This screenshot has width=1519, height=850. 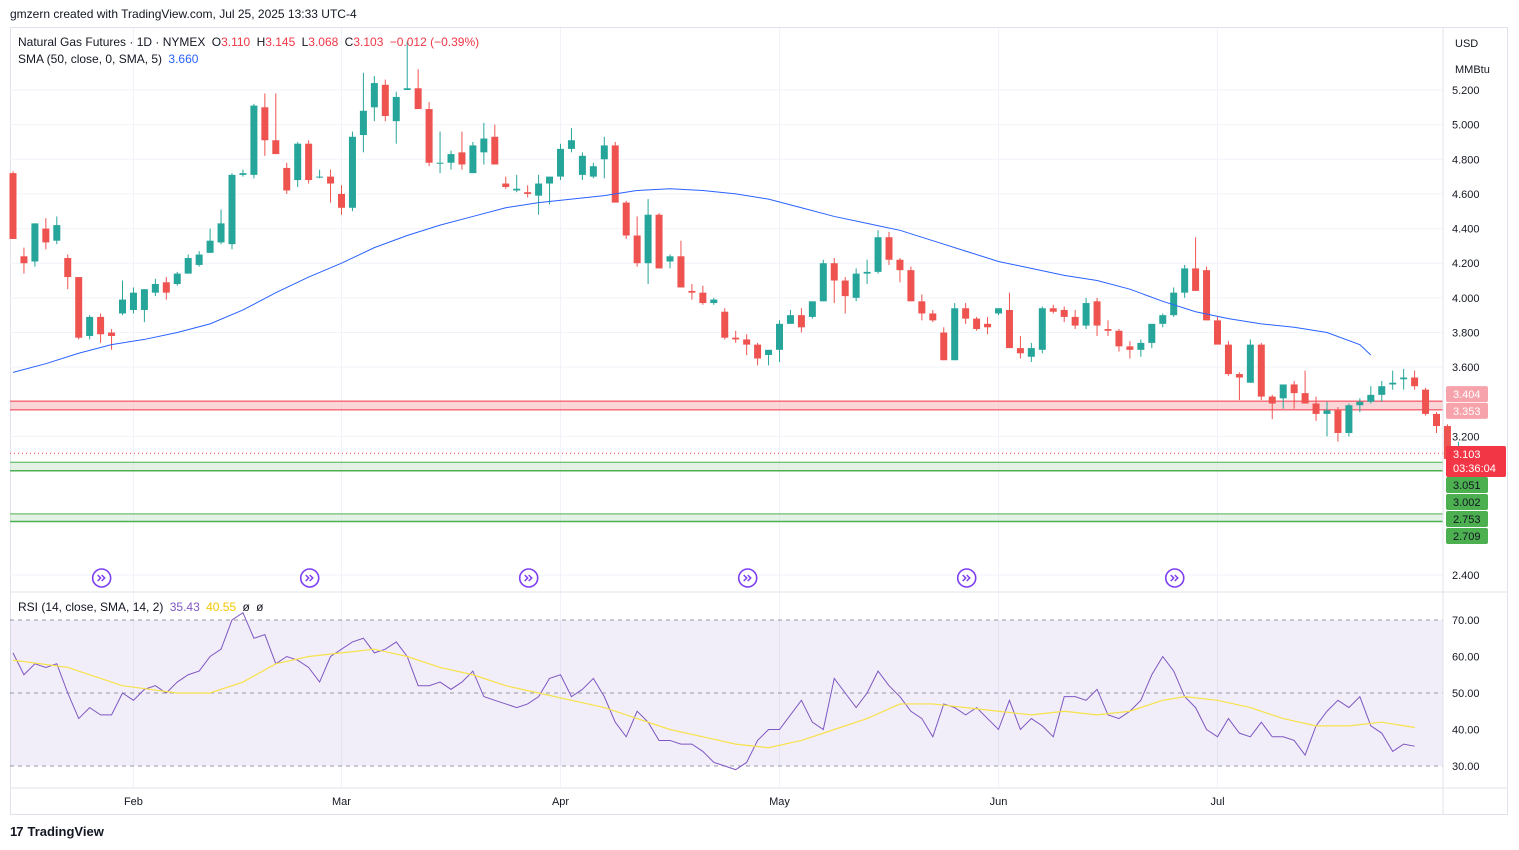 I want to click on rsi-ma-line, so click(x=713, y=698).